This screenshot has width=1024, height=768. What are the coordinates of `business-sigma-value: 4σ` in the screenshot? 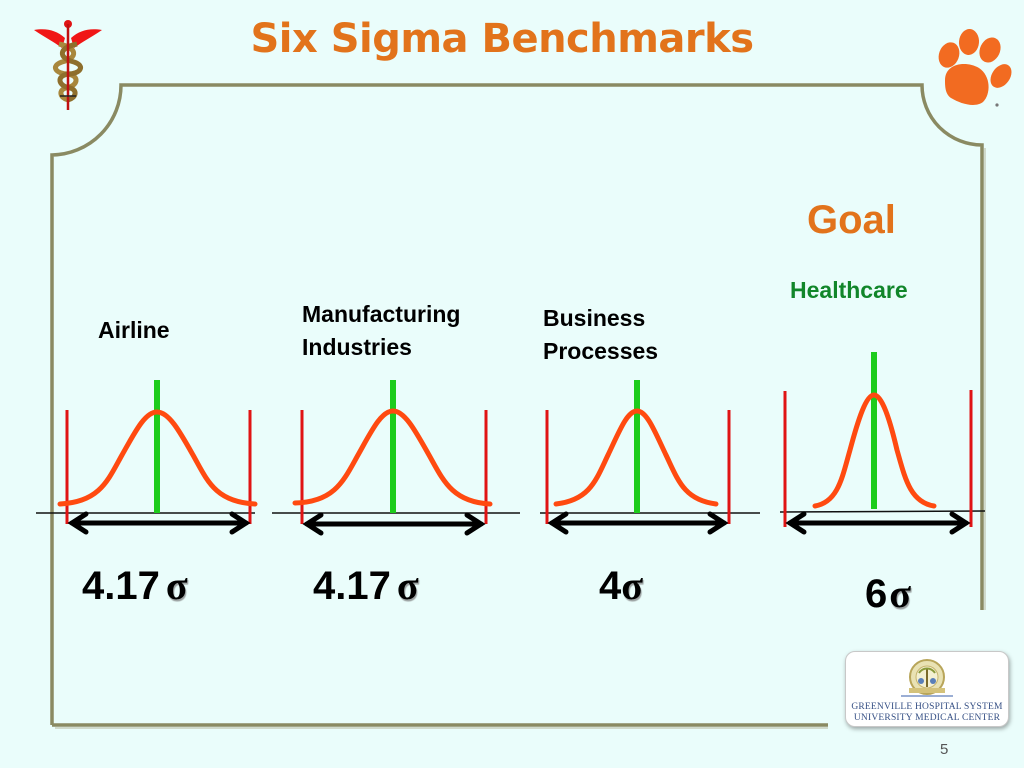 It's located at (621, 585).